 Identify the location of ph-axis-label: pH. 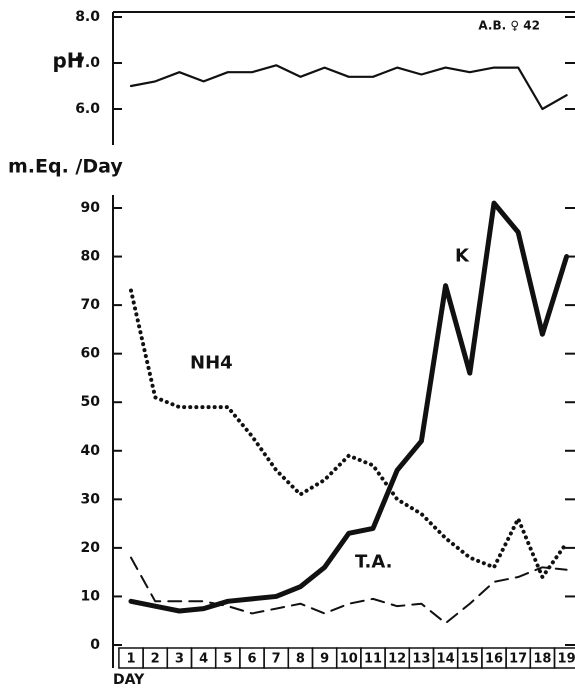
(67, 61).